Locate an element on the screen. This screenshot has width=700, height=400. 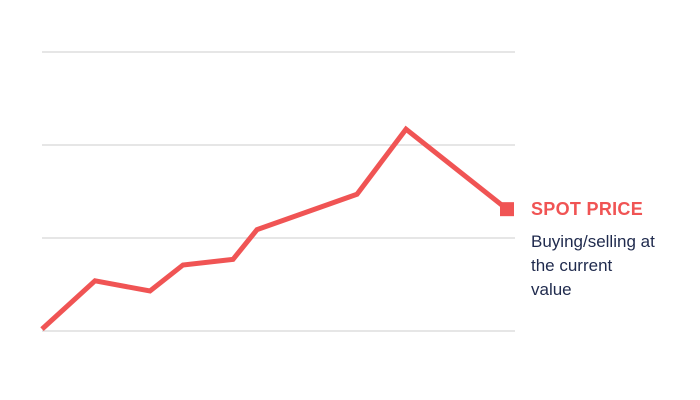
legend-entry: SPOT PRICE is located at coordinates (587, 209).